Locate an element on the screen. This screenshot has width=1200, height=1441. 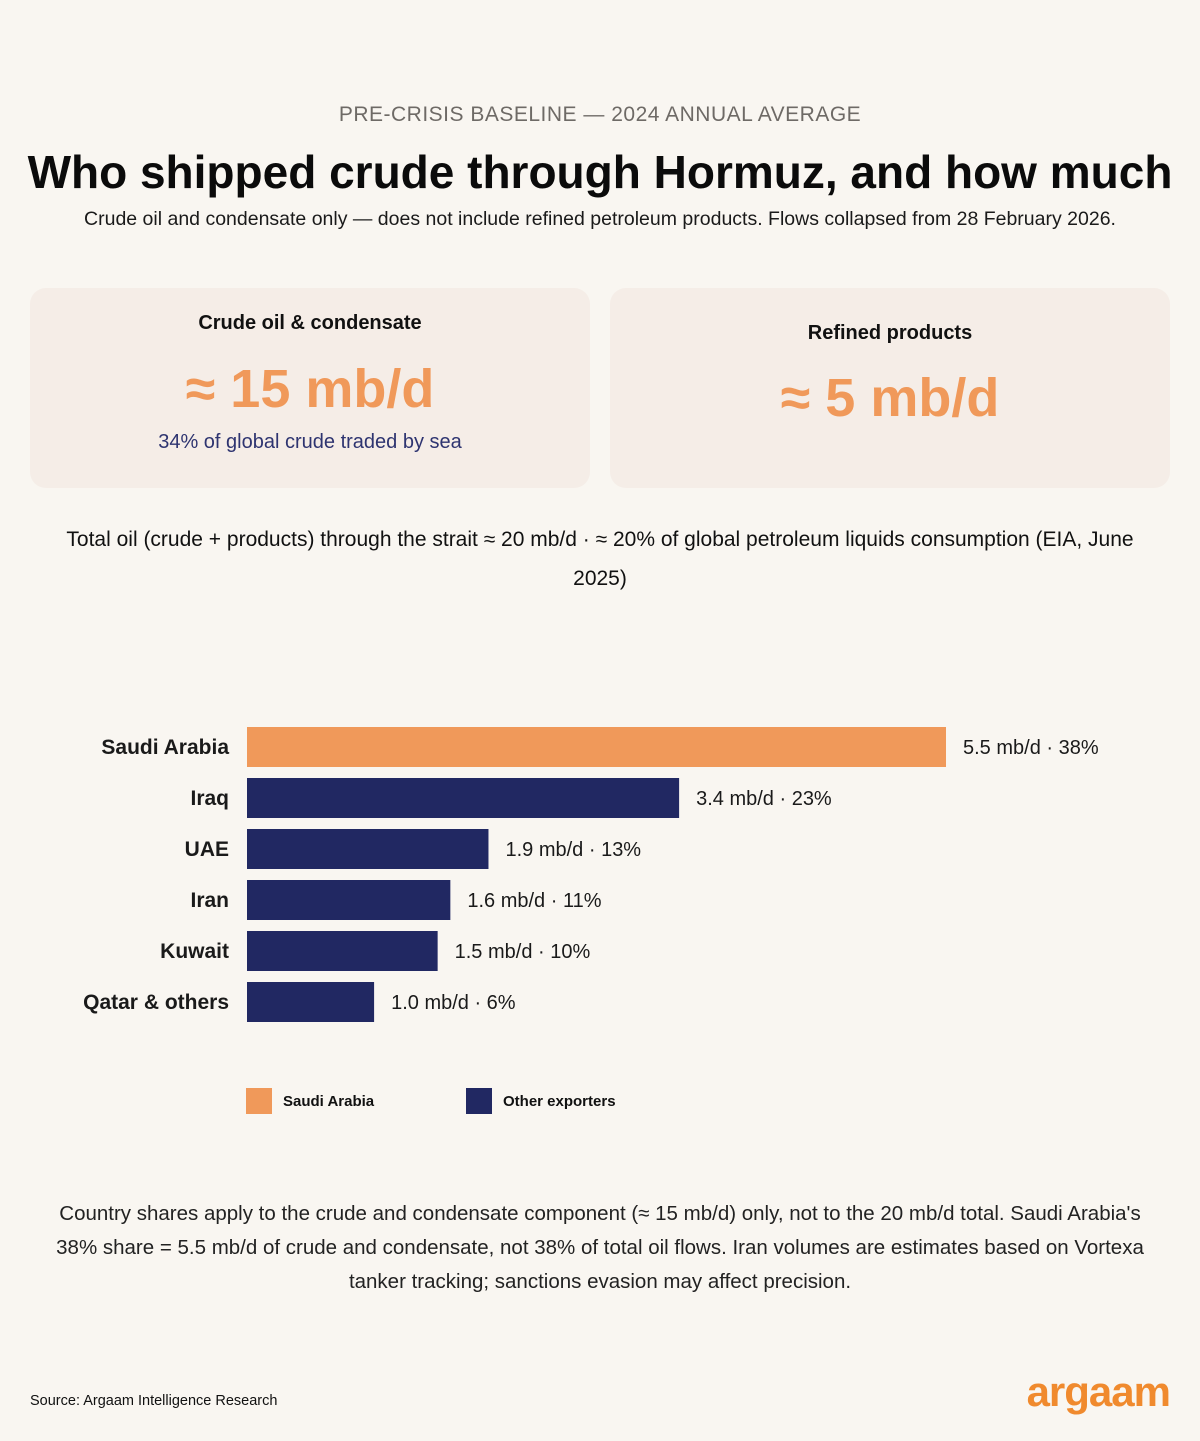
crude-card-value: ≈ 15 mb/d is located at coordinates (310, 389).